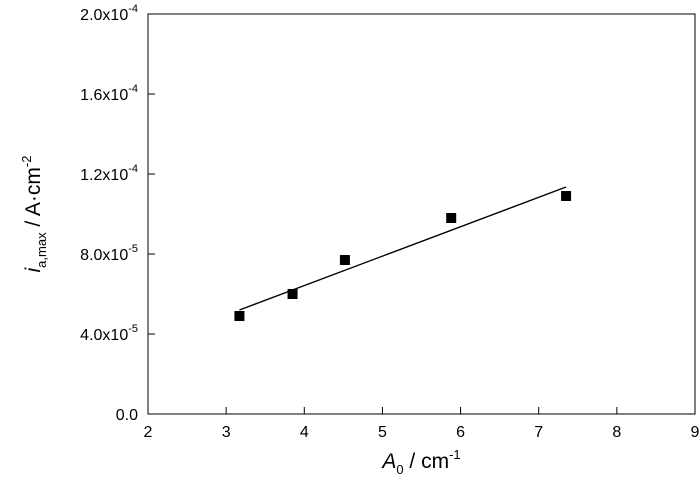  Describe the element at coordinates (460, 432) in the screenshot. I see `x-tick-label: 6` at that location.